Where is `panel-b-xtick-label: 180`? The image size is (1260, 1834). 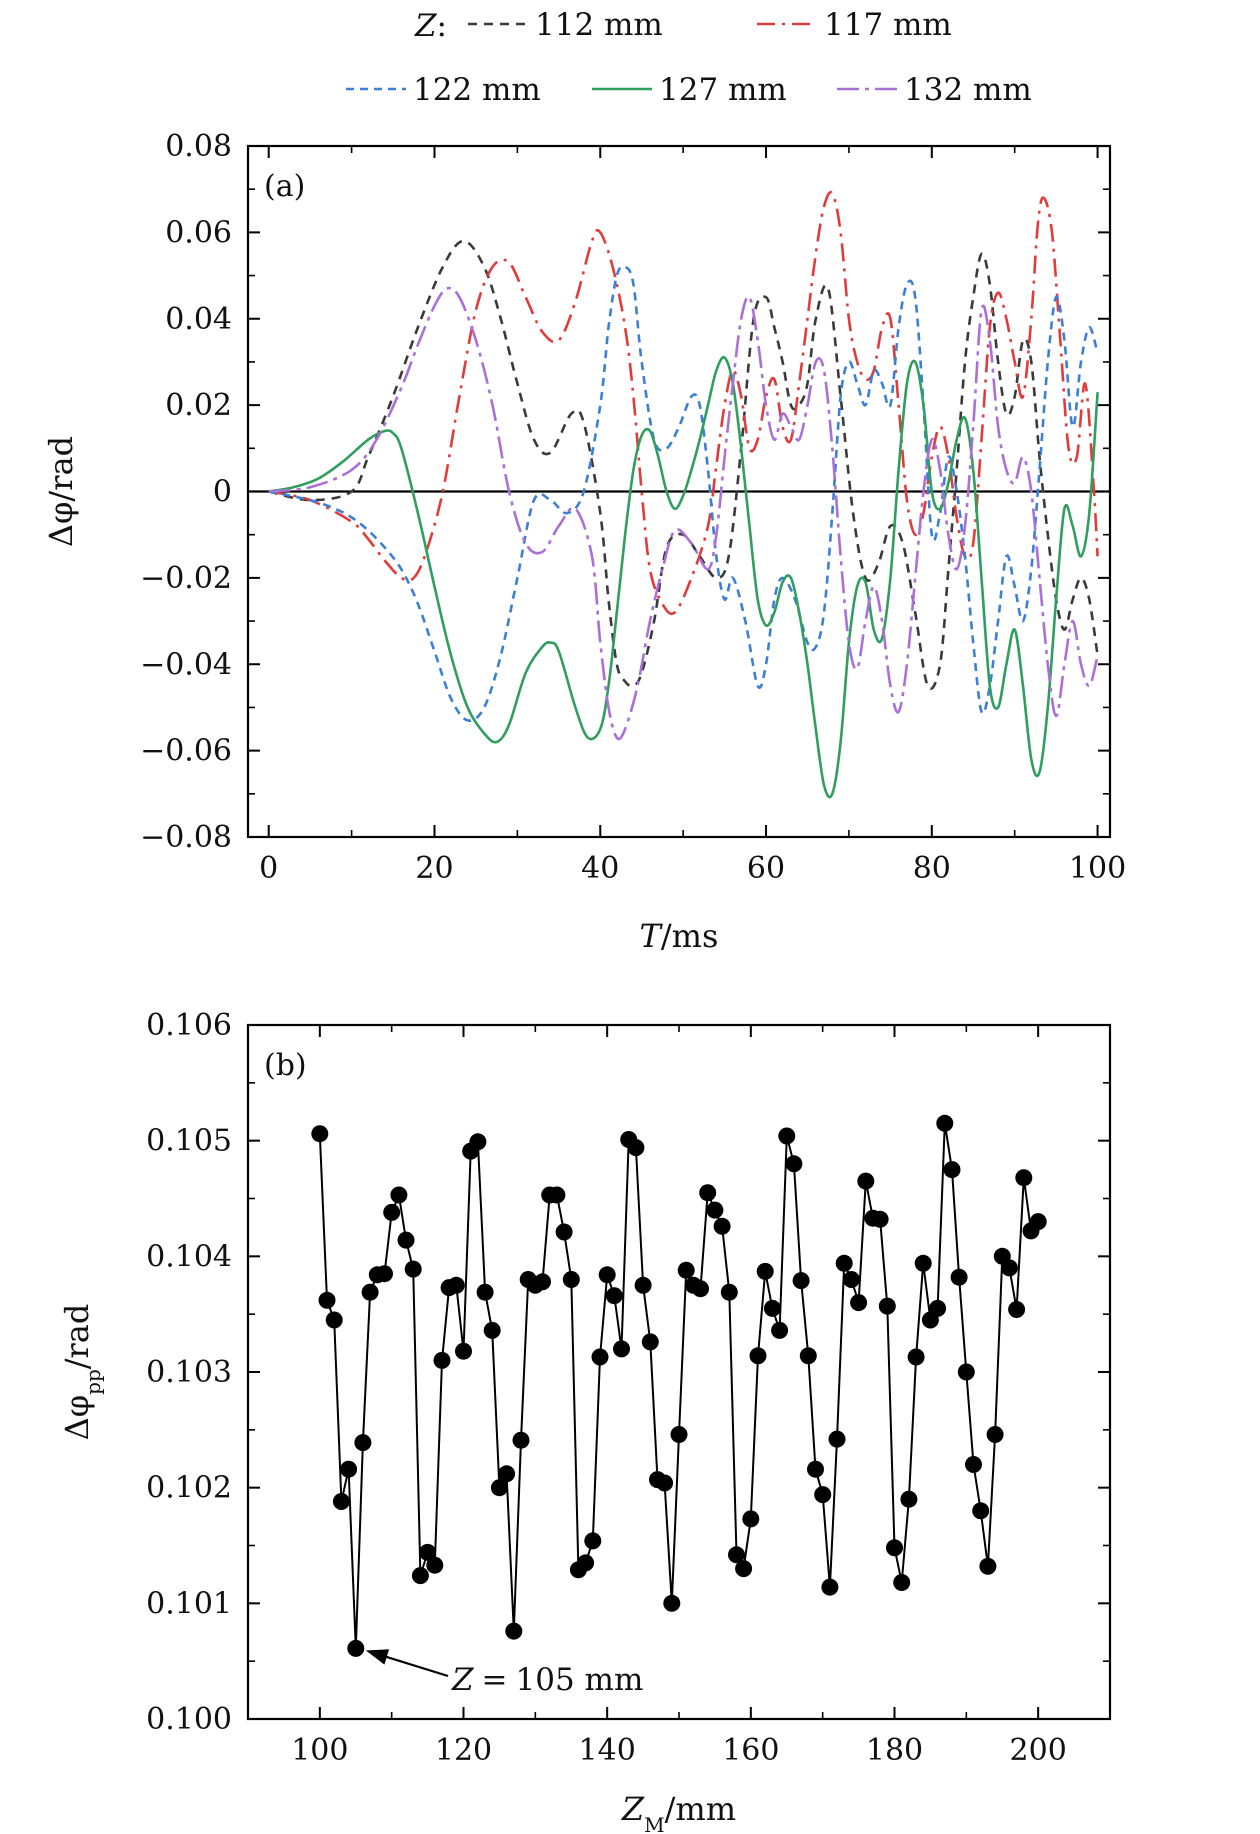
panel-b-xtick-label: 180 is located at coordinates (894, 1750).